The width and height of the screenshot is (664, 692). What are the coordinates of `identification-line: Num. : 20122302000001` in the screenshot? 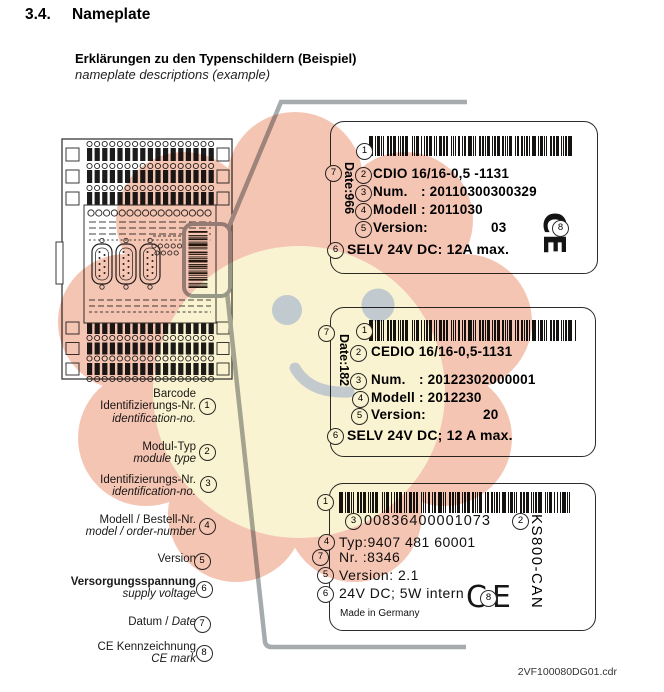 It's located at (453, 379).